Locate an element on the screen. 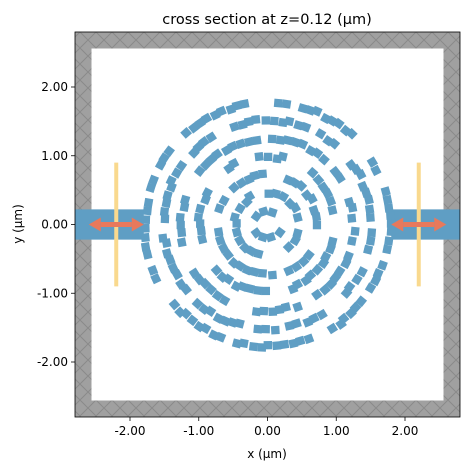 The height and width of the screenshot is (474, 469). y-tick-label: 2.00 is located at coordinates (54, 87).